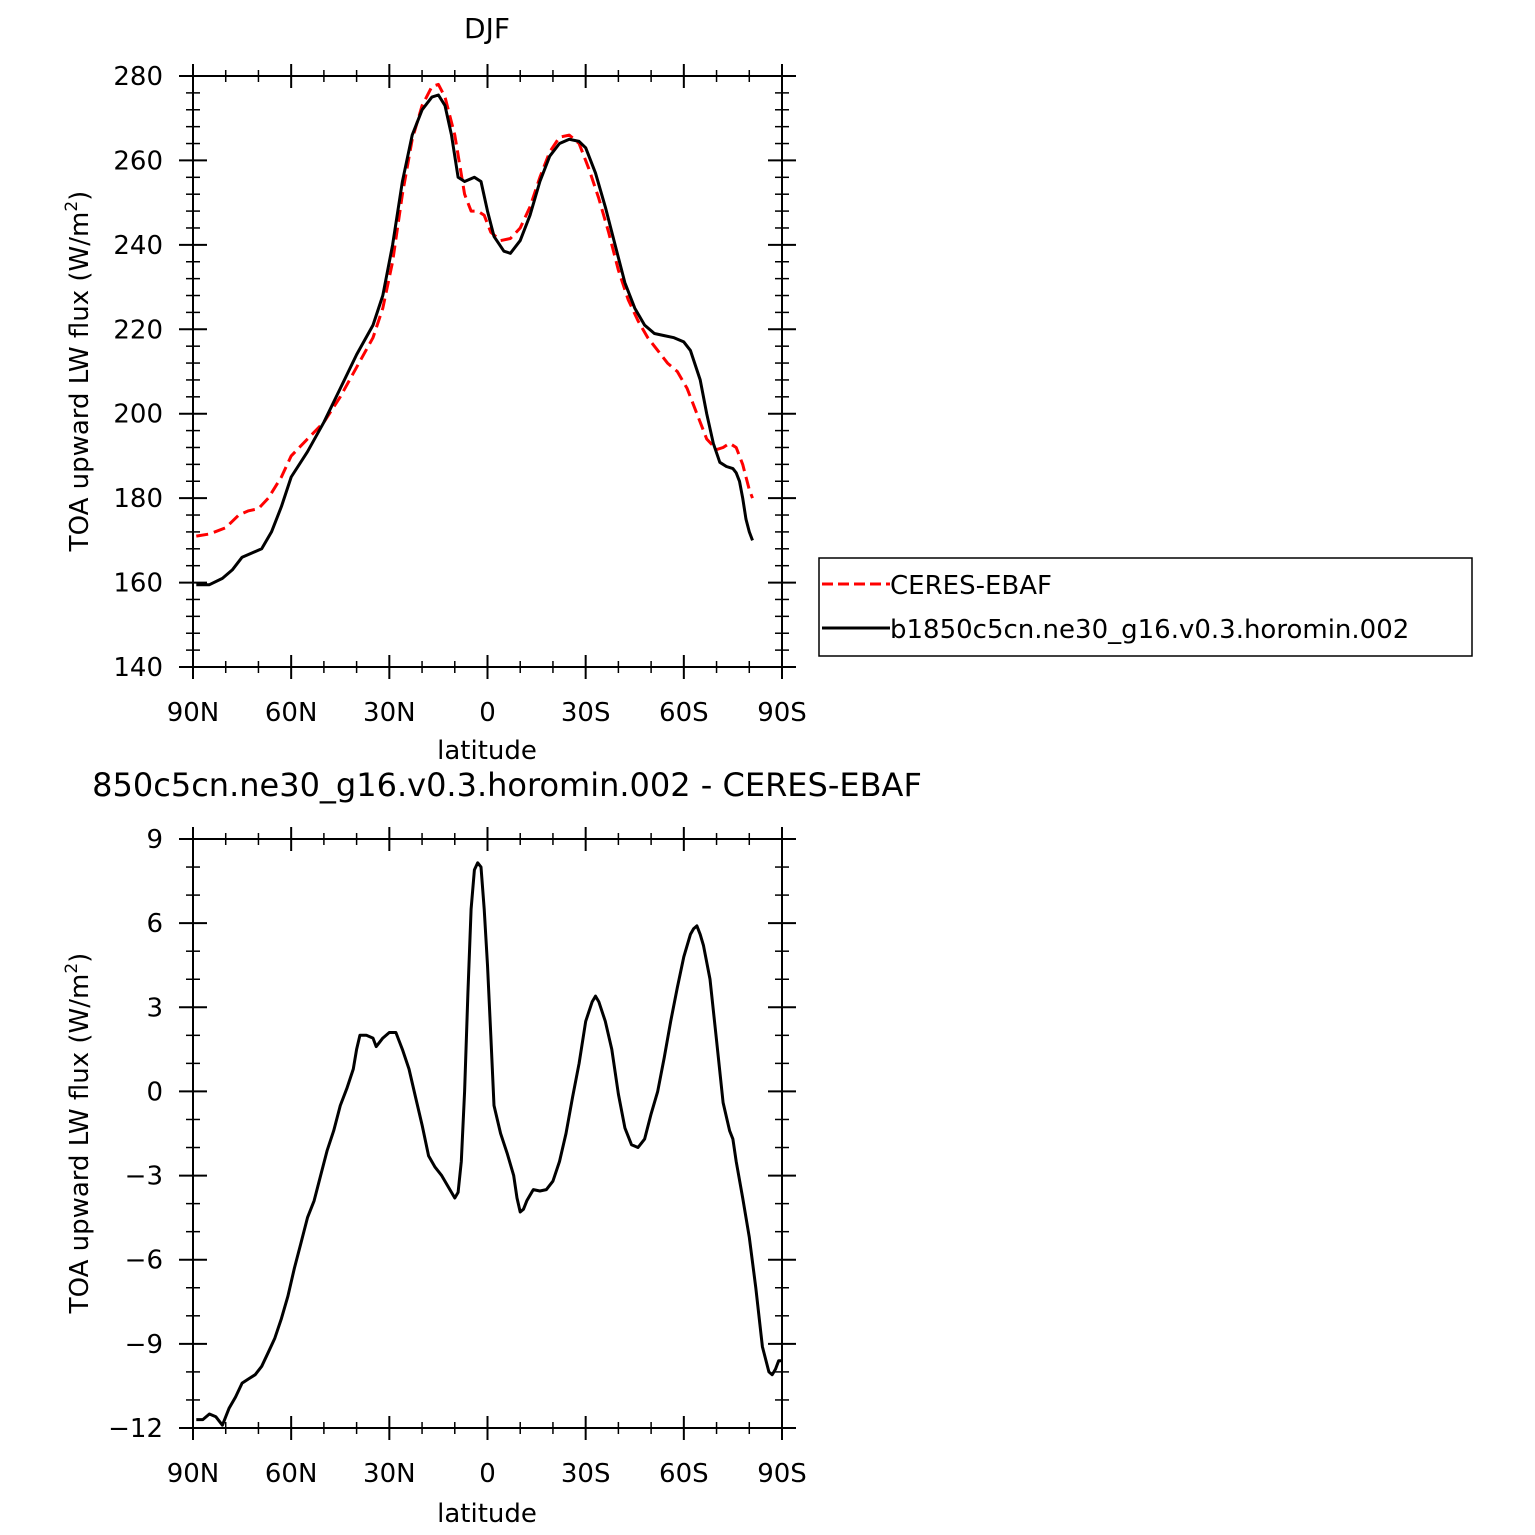  Describe the element at coordinates (1149, 630) in the screenshot. I see `legend-label-model: b1850c5cn.ne30_g16.v0.3.horomin.002` at that location.